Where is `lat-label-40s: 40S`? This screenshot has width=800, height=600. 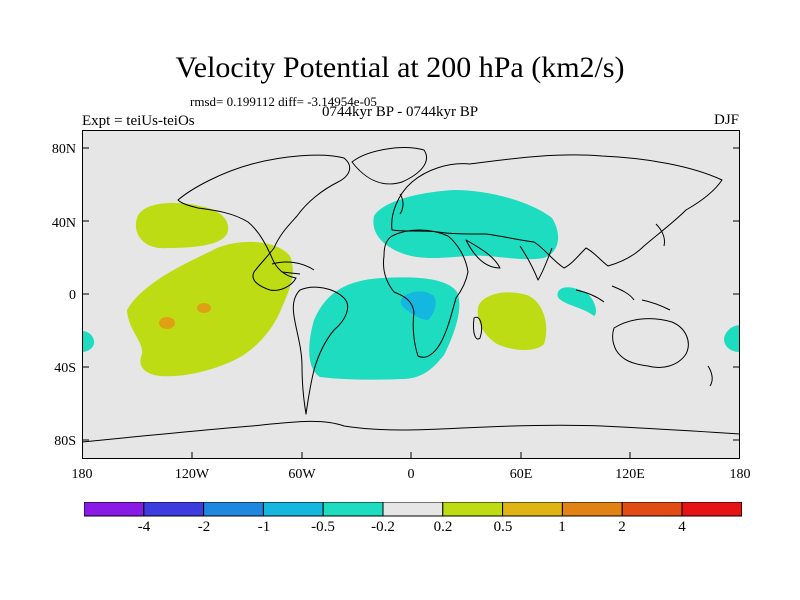
lat-label-40s: 40S is located at coordinates (65, 368).